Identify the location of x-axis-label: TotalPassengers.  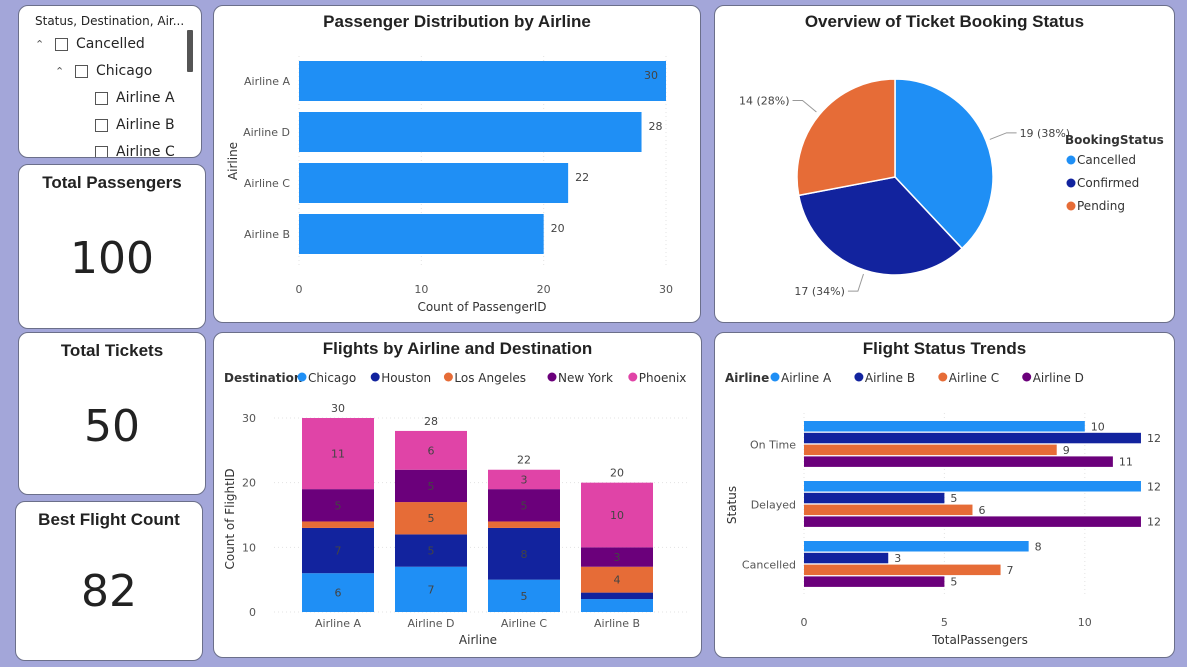
(979, 640).